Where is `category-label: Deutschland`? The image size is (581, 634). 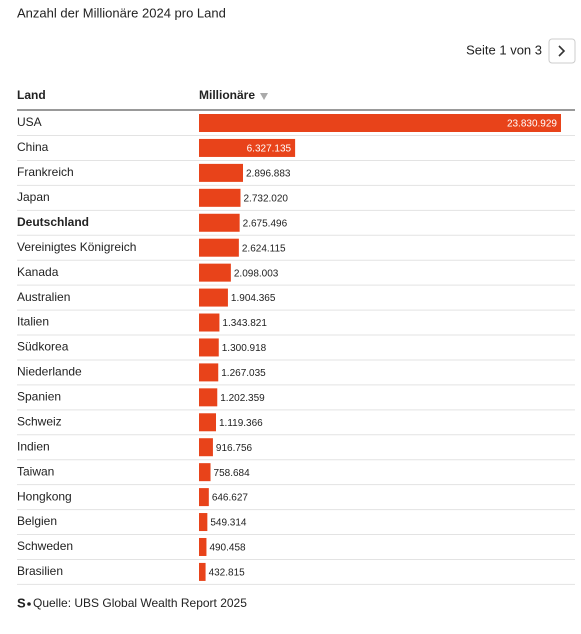 category-label: Deutschland is located at coordinates (53, 222).